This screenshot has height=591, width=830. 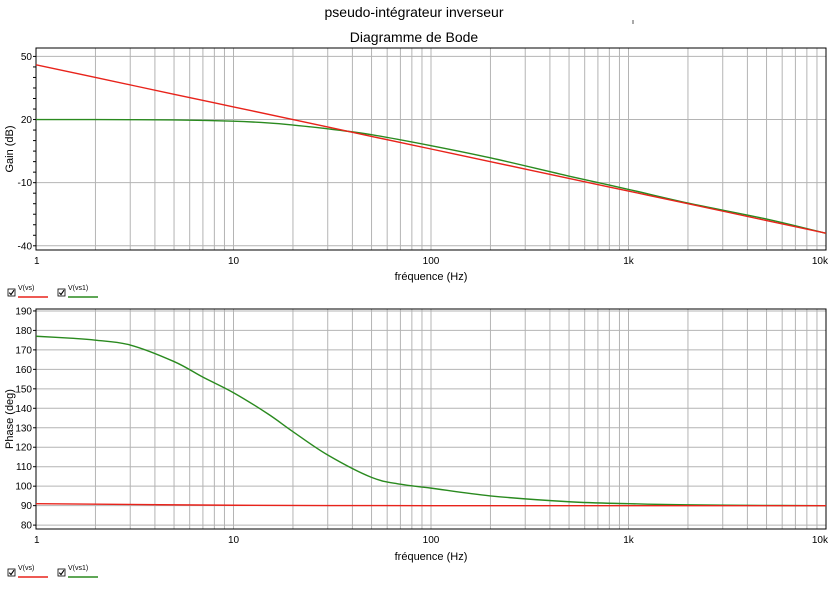 I want to click on y-axis-label: Gain (dB), so click(x=10, y=148).